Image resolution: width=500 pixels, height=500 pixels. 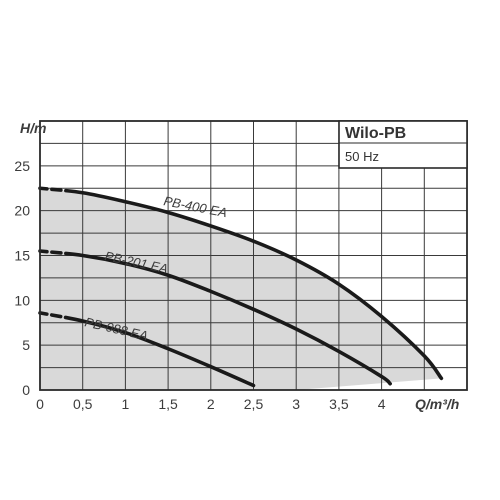 I want to click on x-tick-label: 2,5, so click(x=254, y=404).